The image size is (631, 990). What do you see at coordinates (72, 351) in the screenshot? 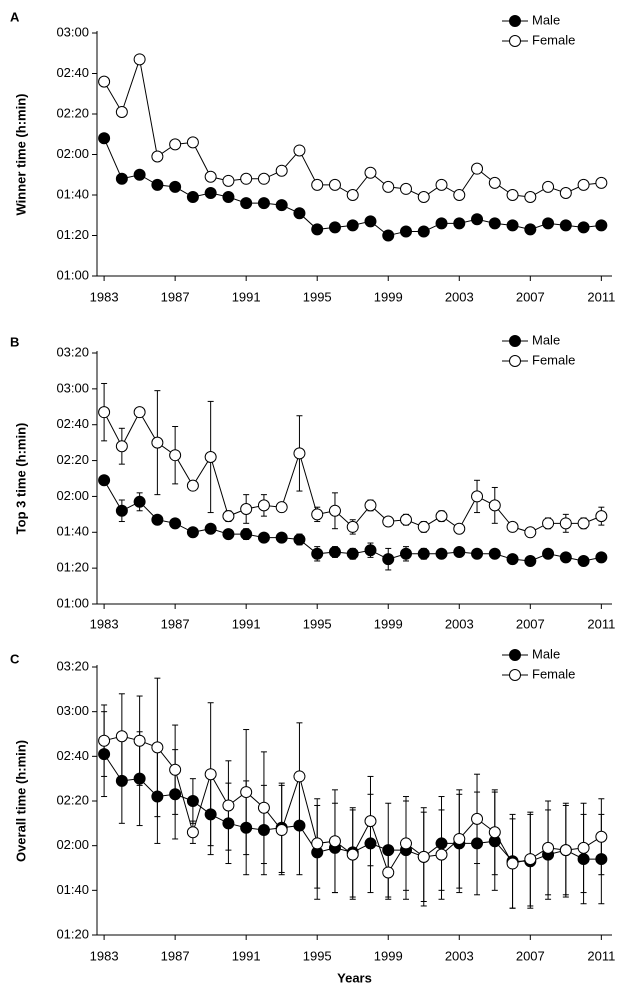
I see `y-tick-label: 03:20` at bounding box center [72, 351].